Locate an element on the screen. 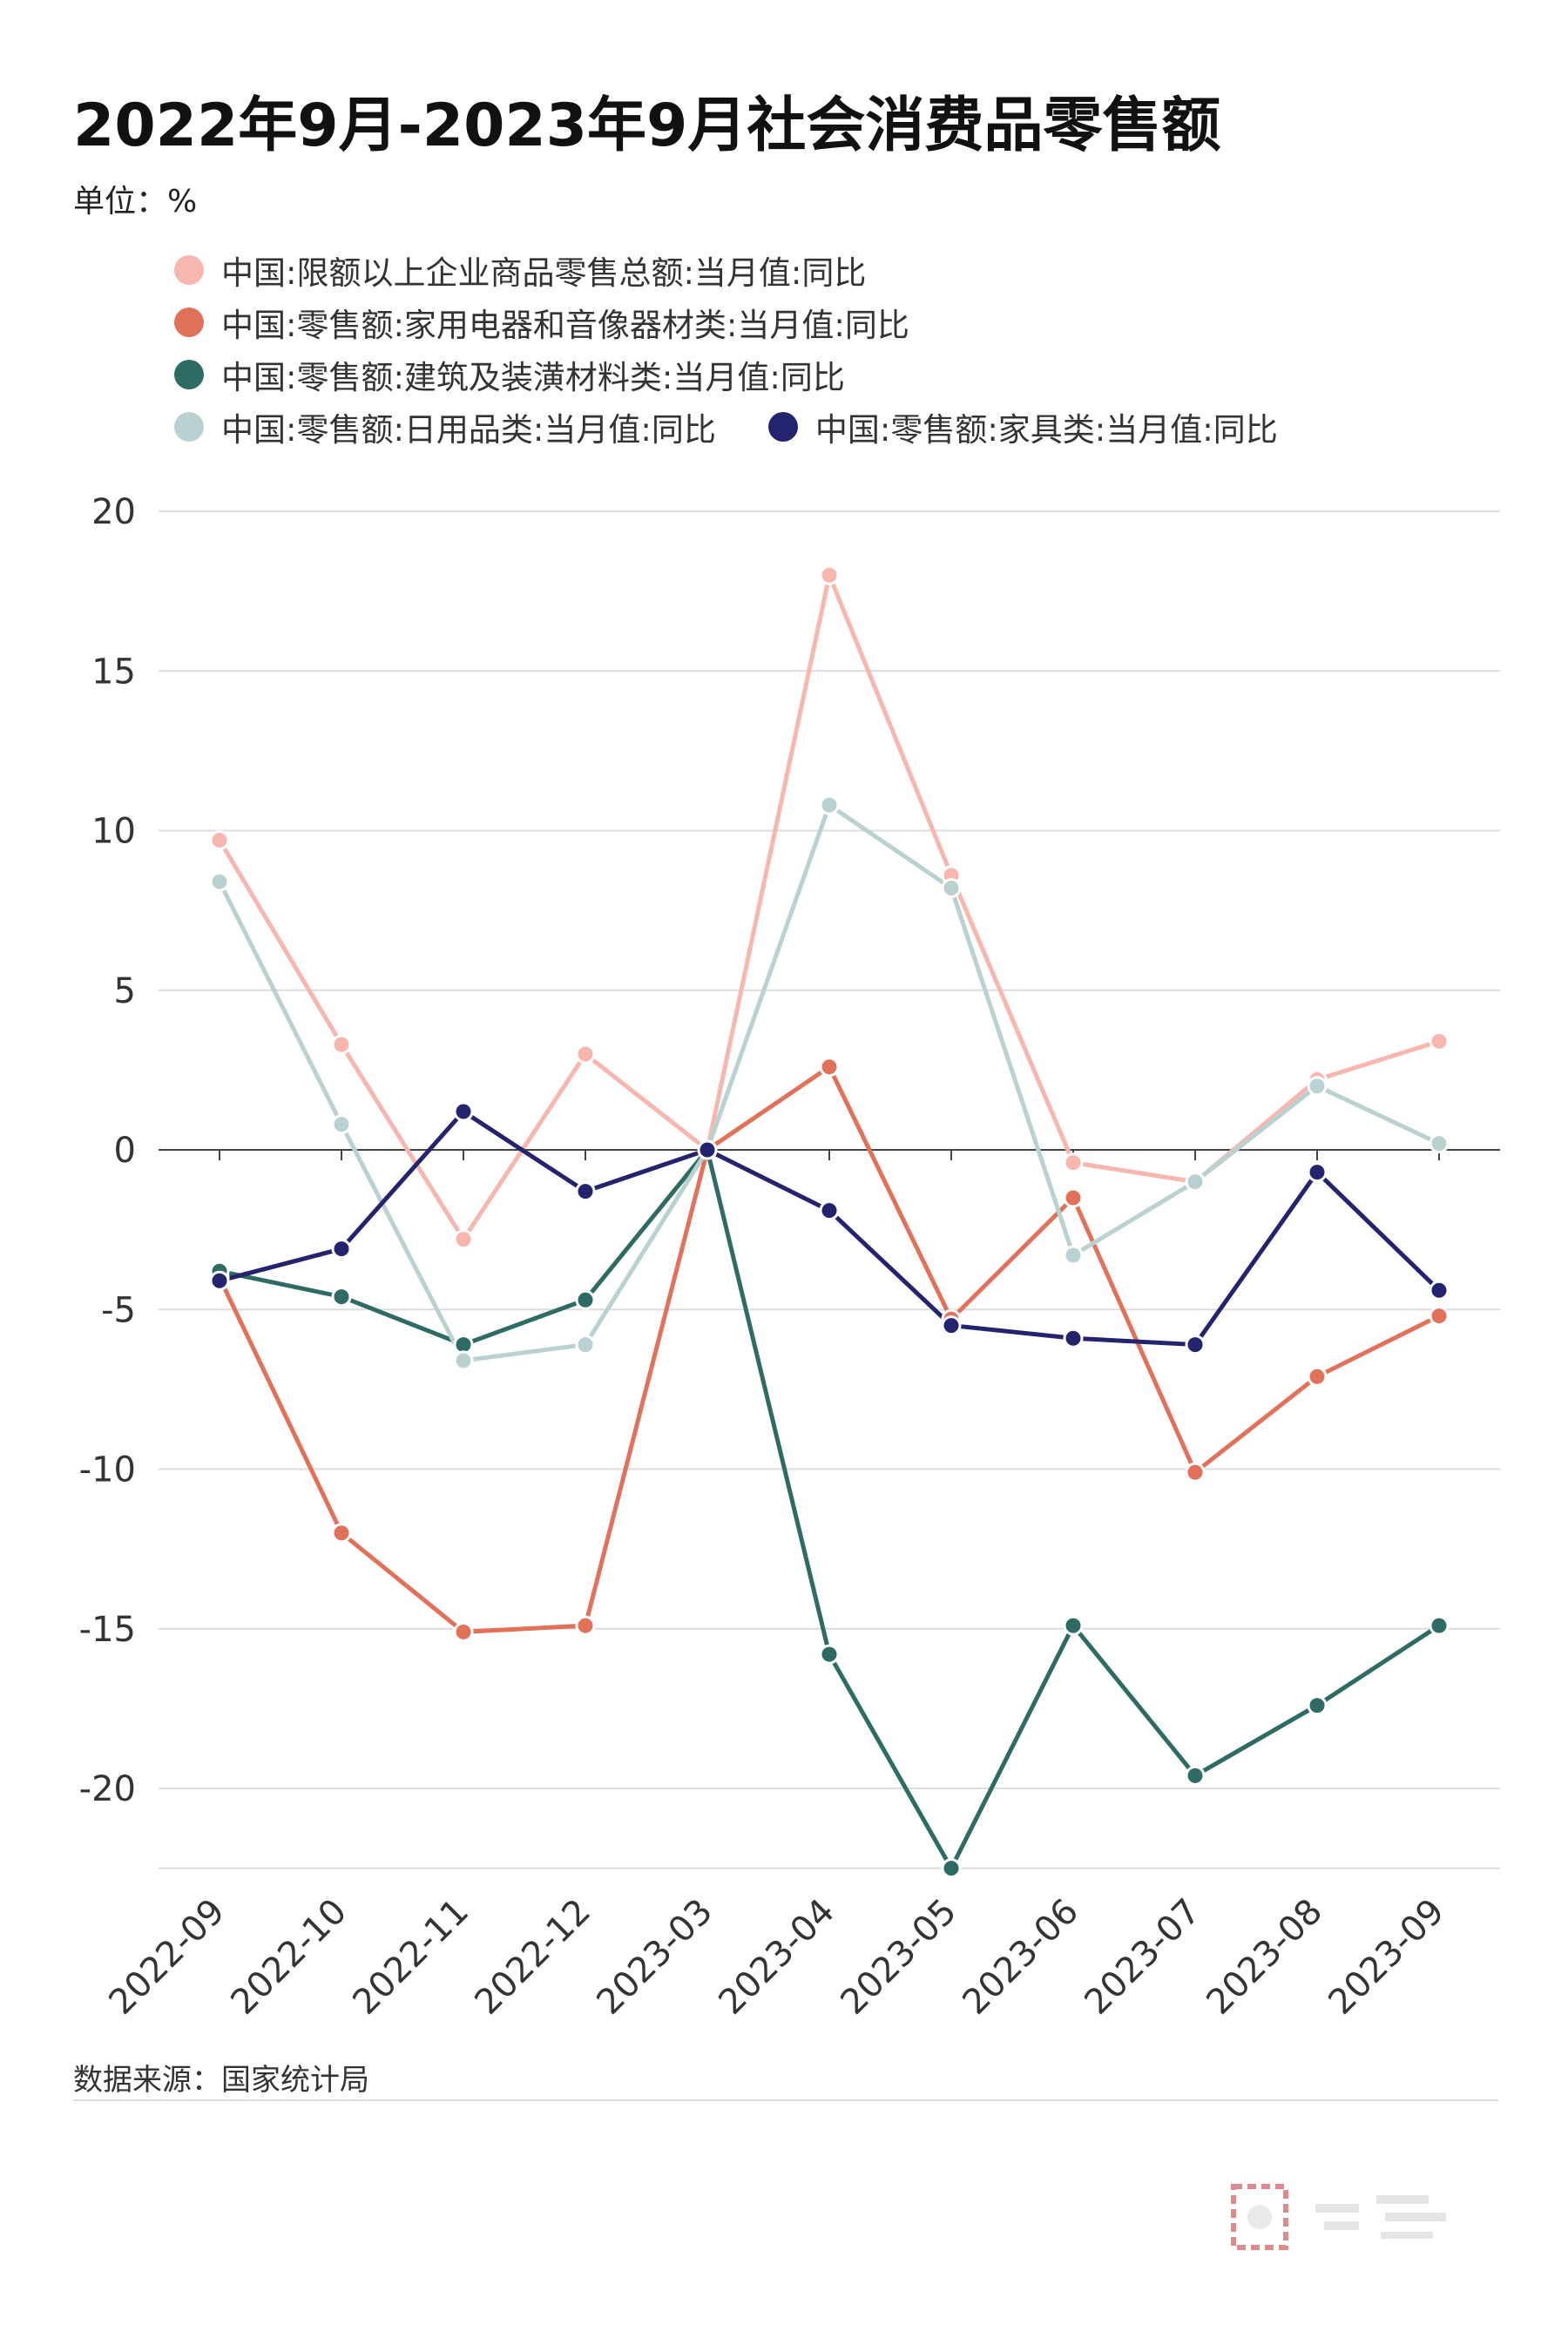 This screenshot has width=1568, height=2352. legend-label: 中国:零售额:家具类:当月值:同比 is located at coordinates (1046, 430).